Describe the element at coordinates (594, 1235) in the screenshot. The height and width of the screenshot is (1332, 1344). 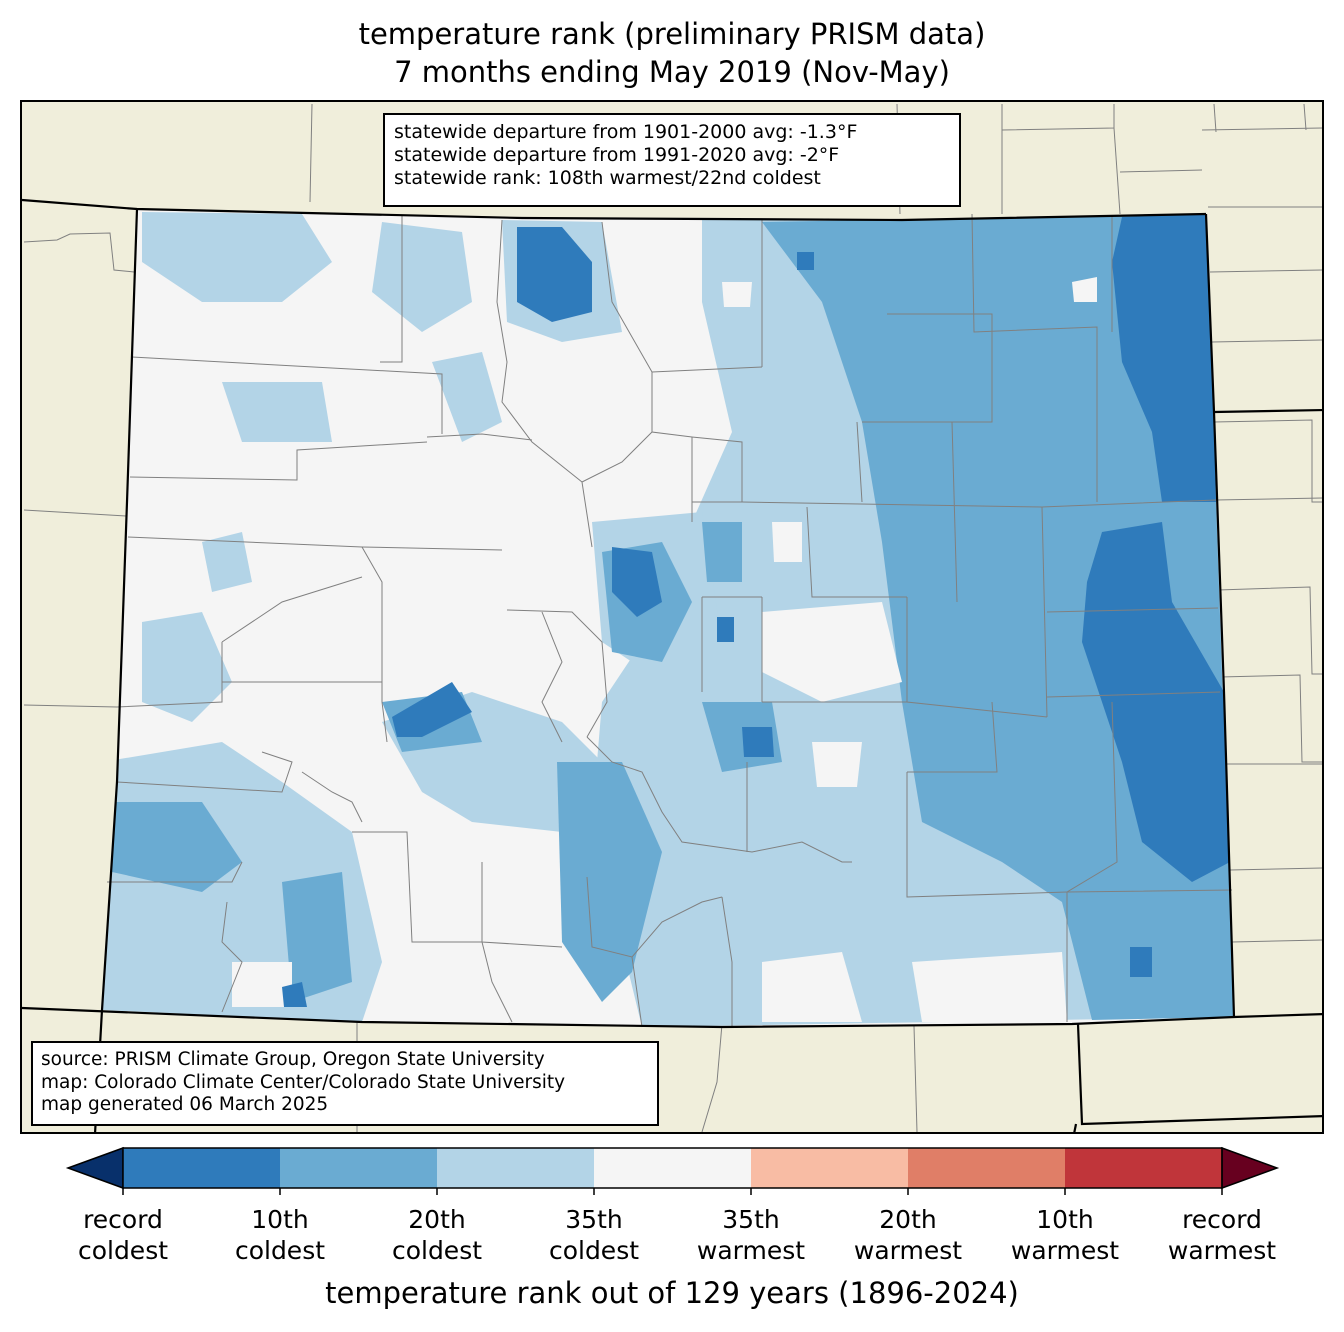
I see `colorbar-label-35th-coldest: 35th coldest` at that location.